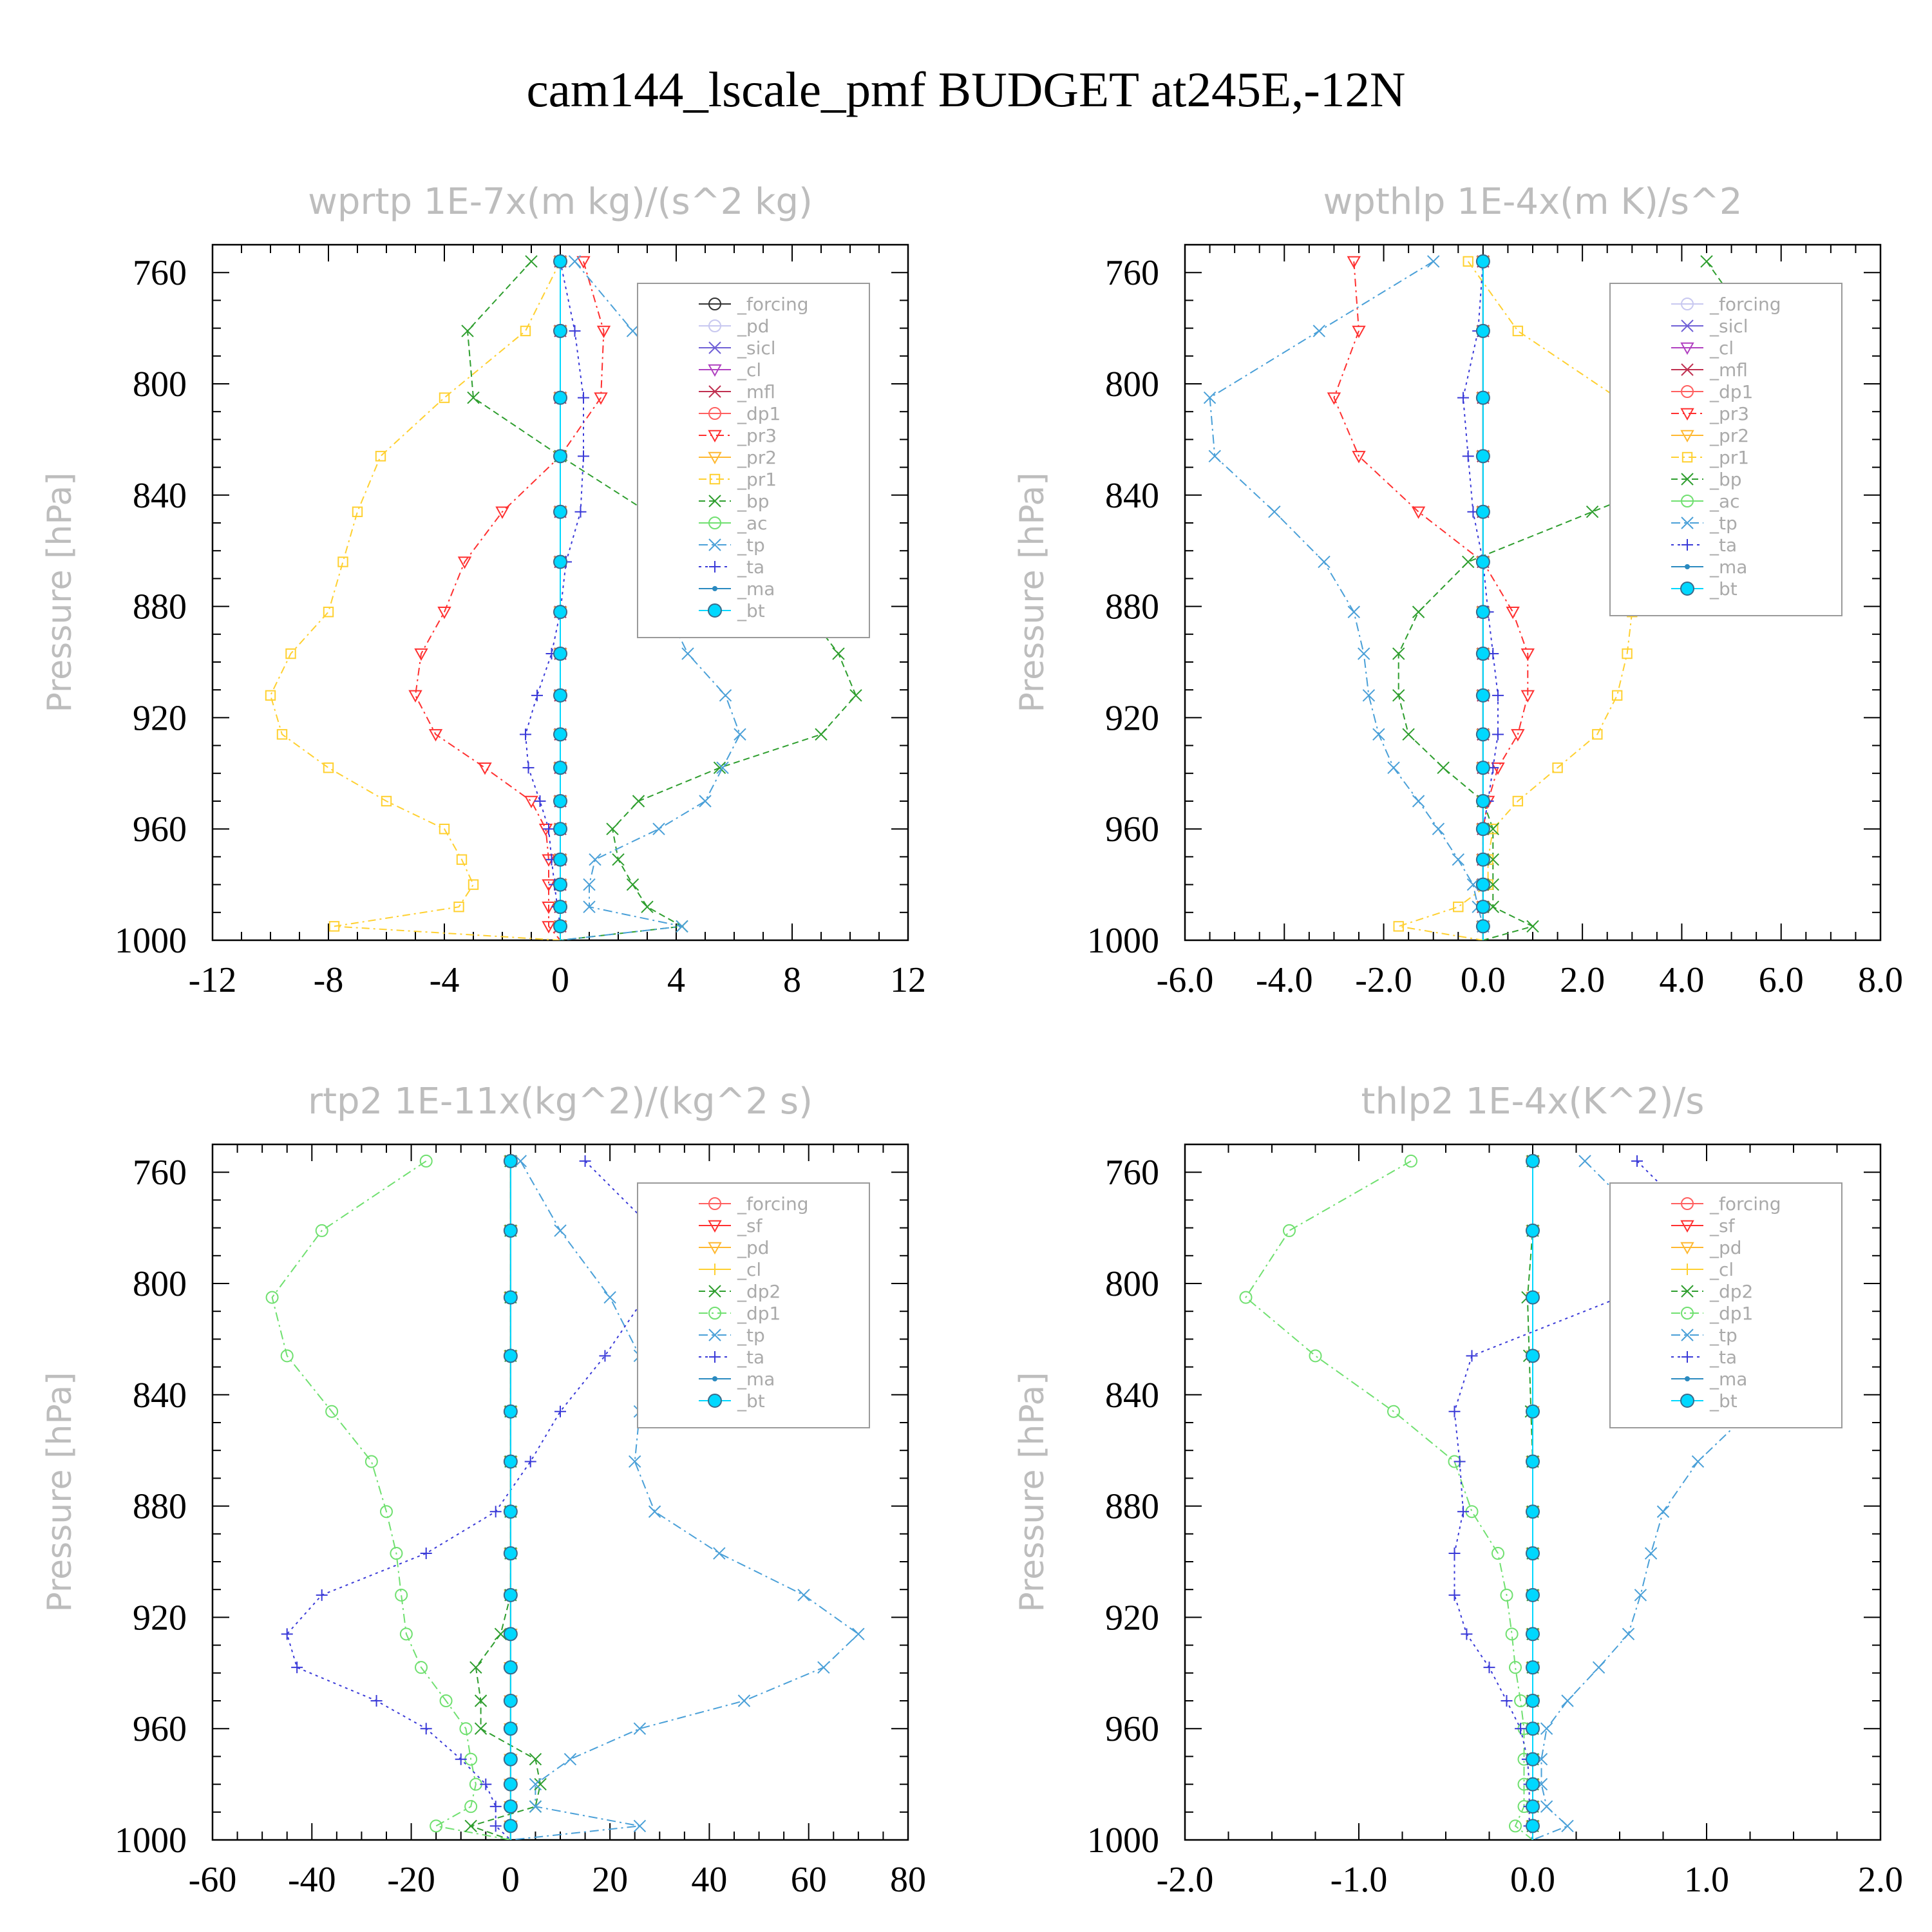 The image size is (1932, 1932). Describe the element at coordinates (312, 1880) in the screenshot. I see `x-tick-label: -40` at that location.